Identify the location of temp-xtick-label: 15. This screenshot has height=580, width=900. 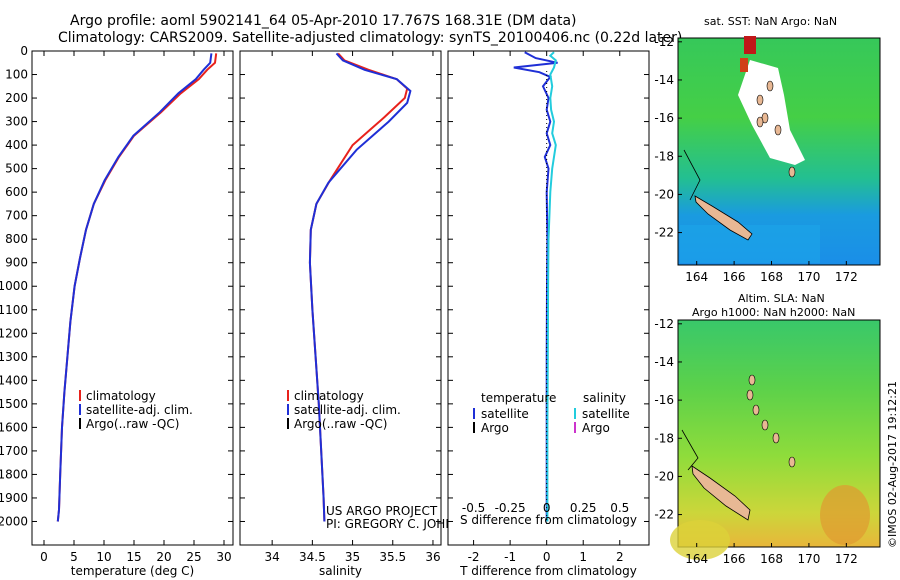
(133, 557).